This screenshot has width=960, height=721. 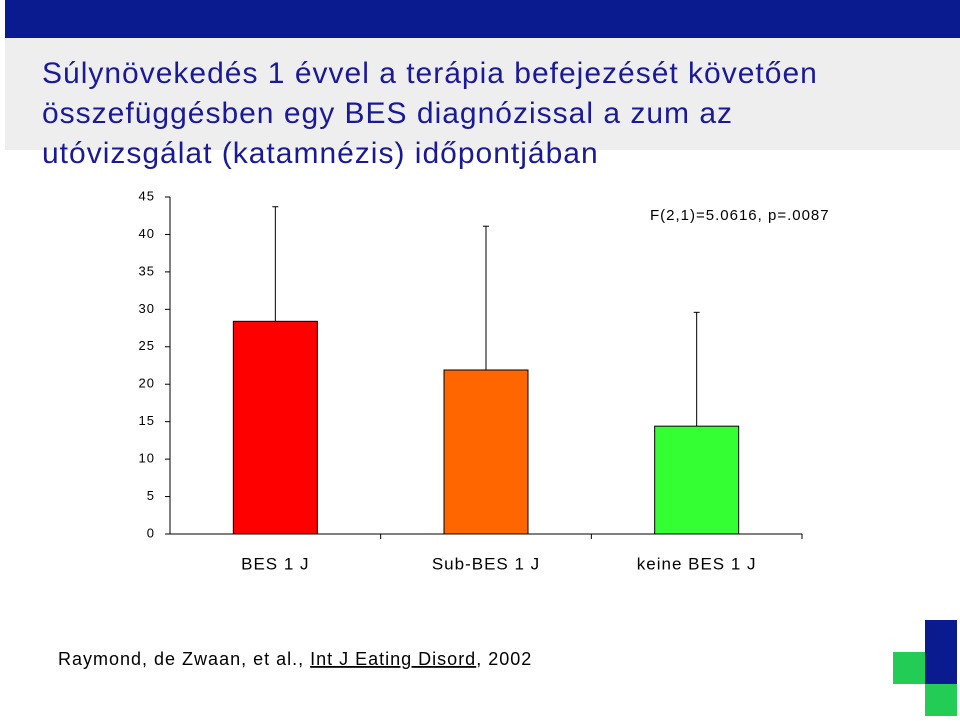 I want to click on y-tick-label: 5, so click(x=151, y=495).